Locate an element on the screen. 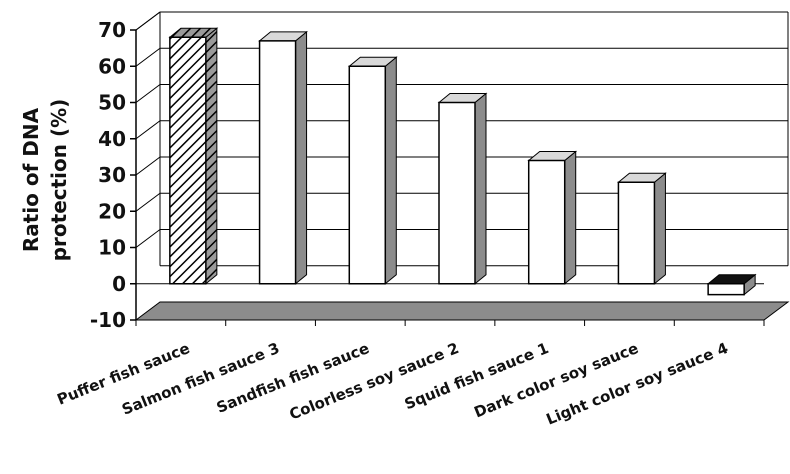  y-tick-label: -10 is located at coordinates (108, 320).